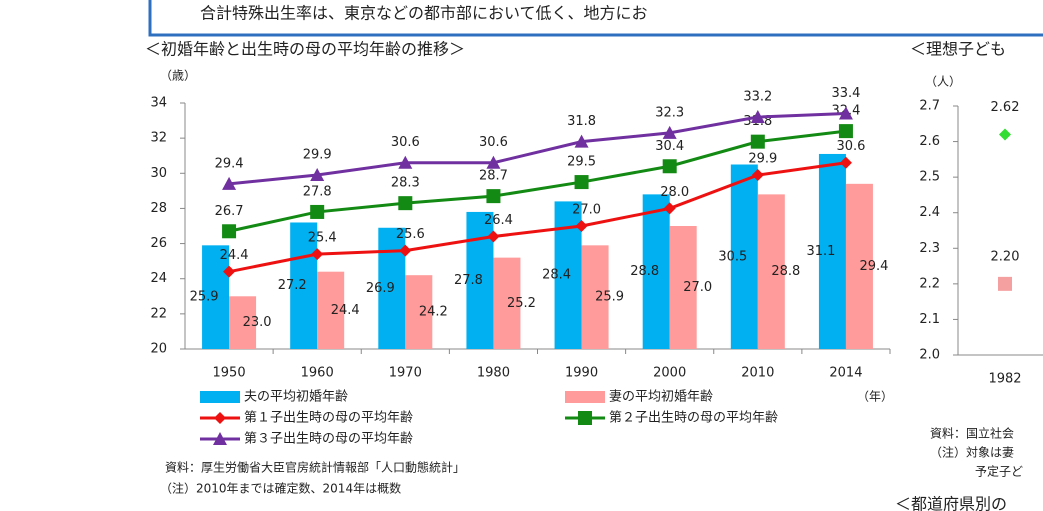  What do you see at coordinates (929, 177) in the screenshot?
I see `y-tick-label: 2.5` at bounding box center [929, 177].